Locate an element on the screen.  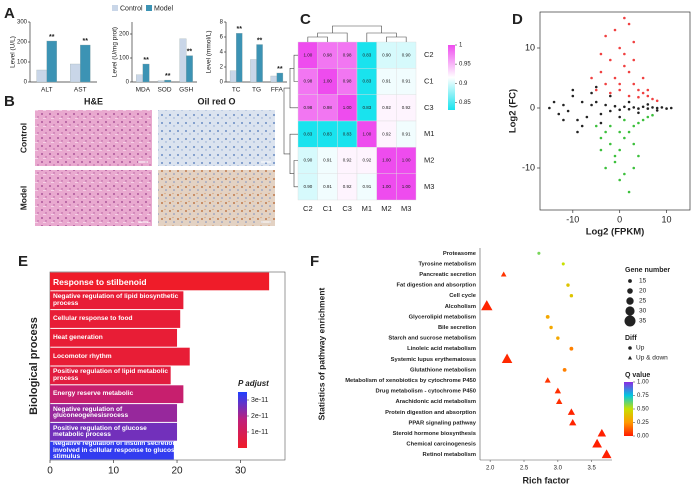
category-label: PPAR signaling pathway is located at coordinates (442, 423).